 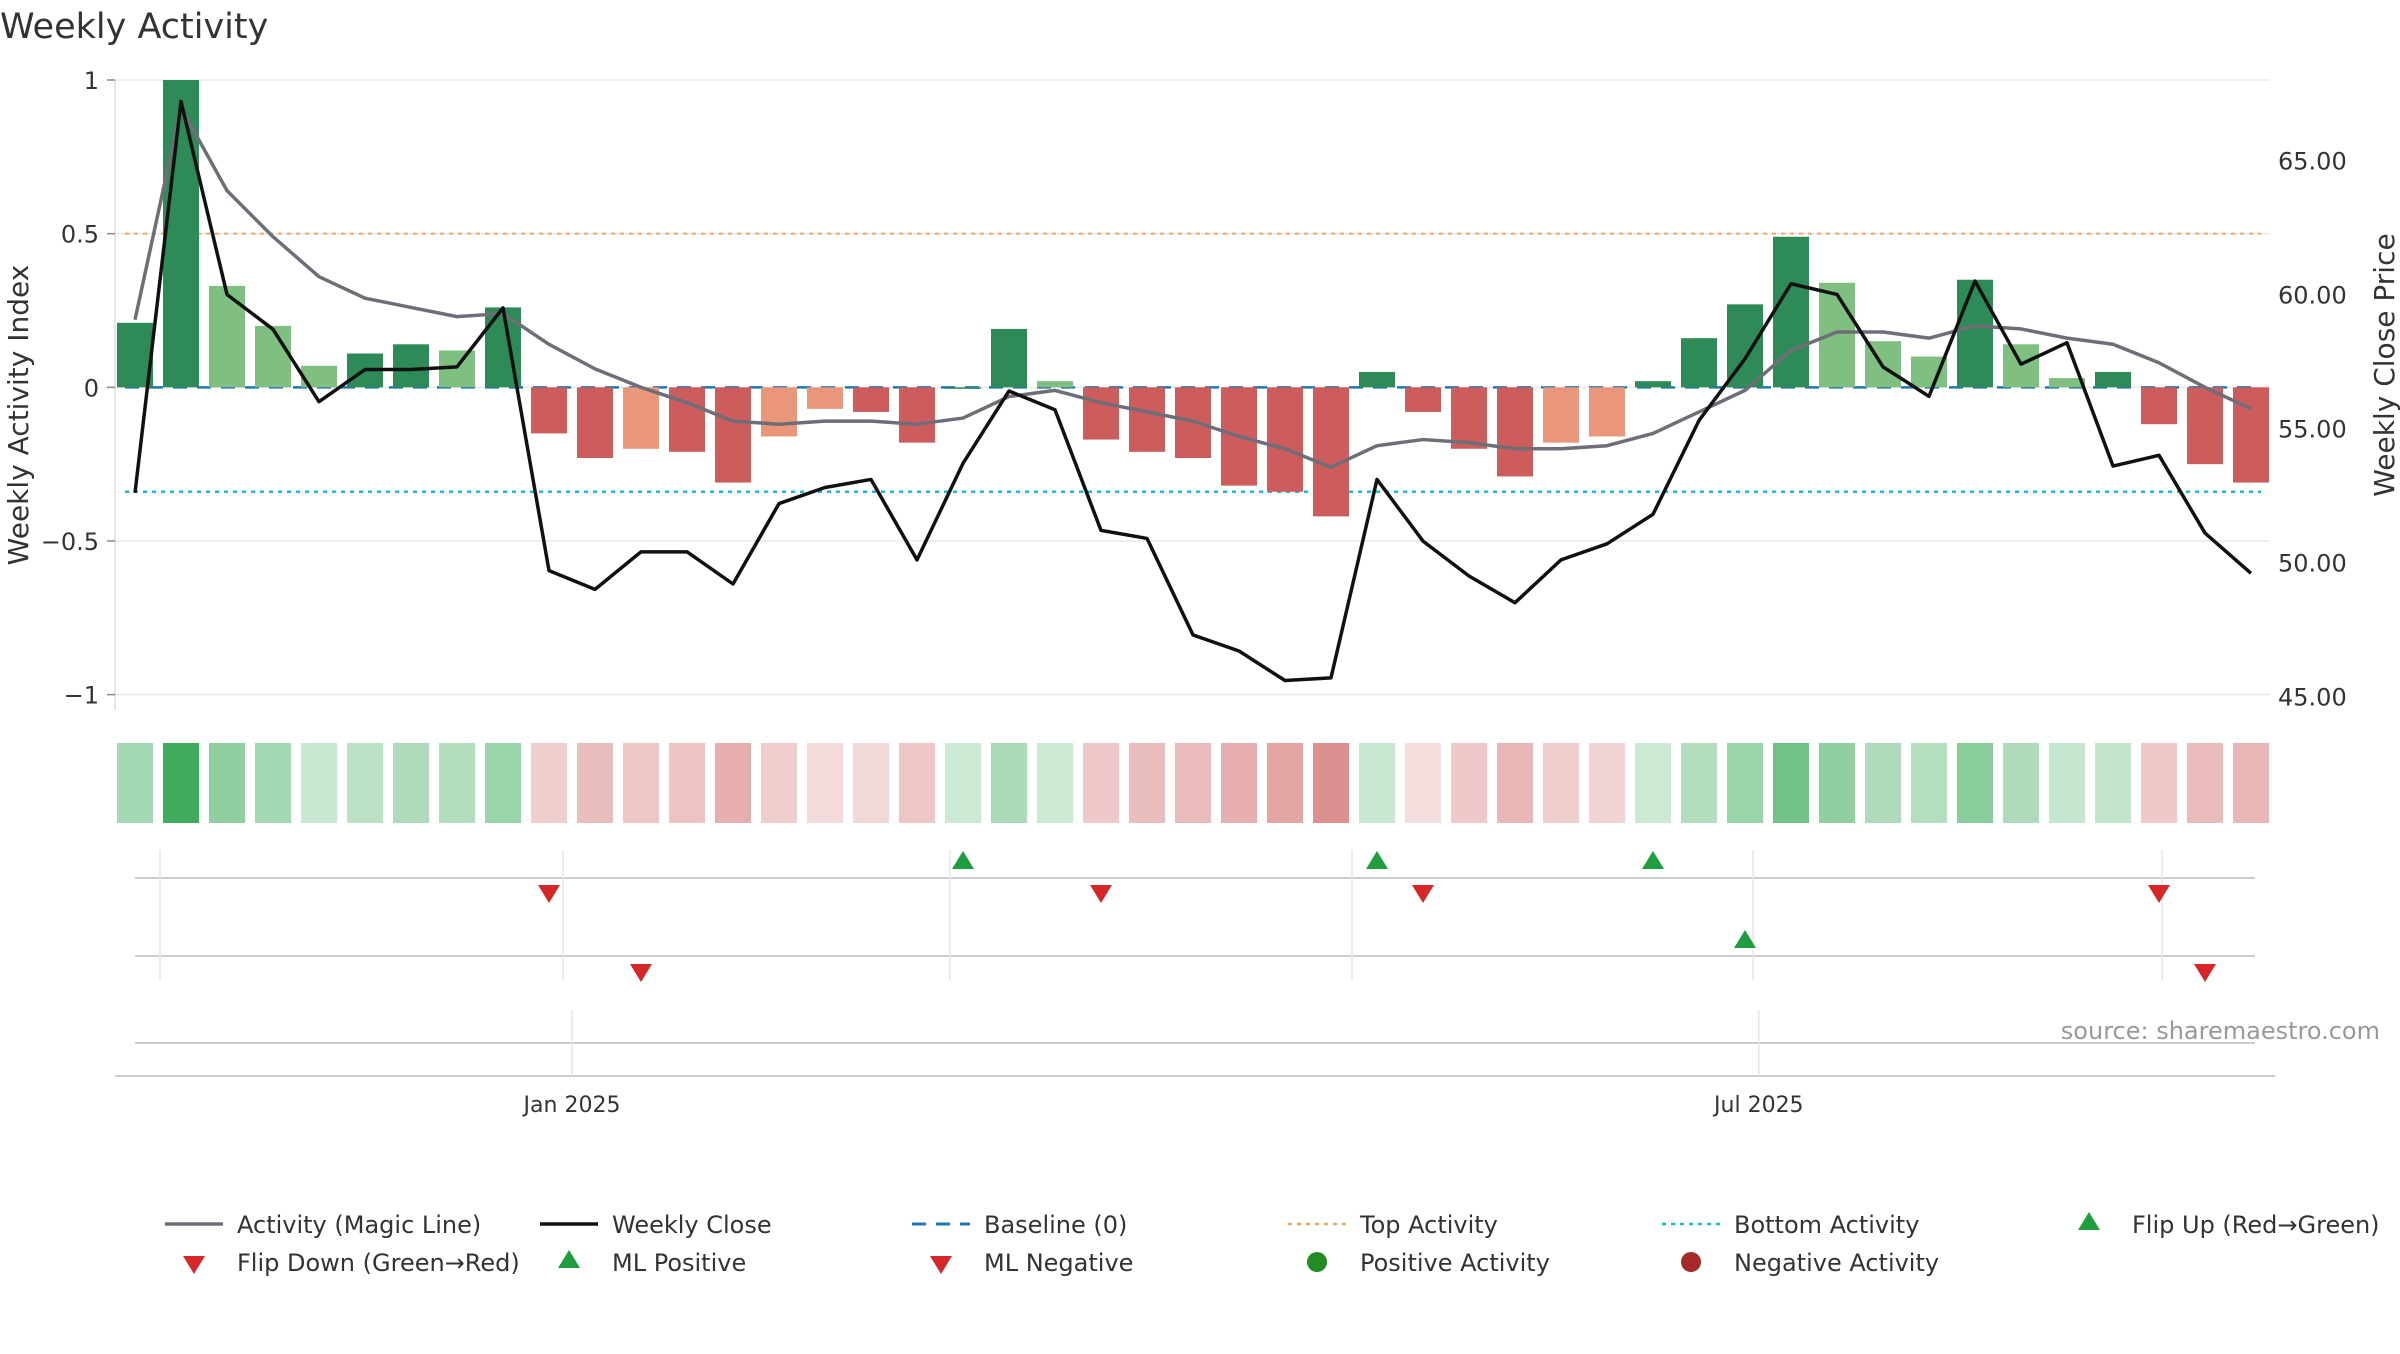 What do you see at coordinates (2229, 1225) in the screenshot?
I see `legend-item: Flip Up (Red→Green)` at bounding box center [2229, 1225].